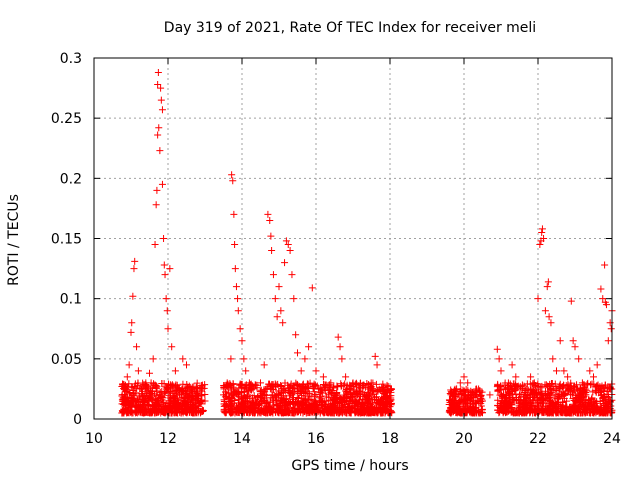 The width and height of the screenshot is (640, 480). What do you see at coordinates (66, 360) in the screenshot?
I see `y-tick-label: 0.05` at bounding box center [66, 360].